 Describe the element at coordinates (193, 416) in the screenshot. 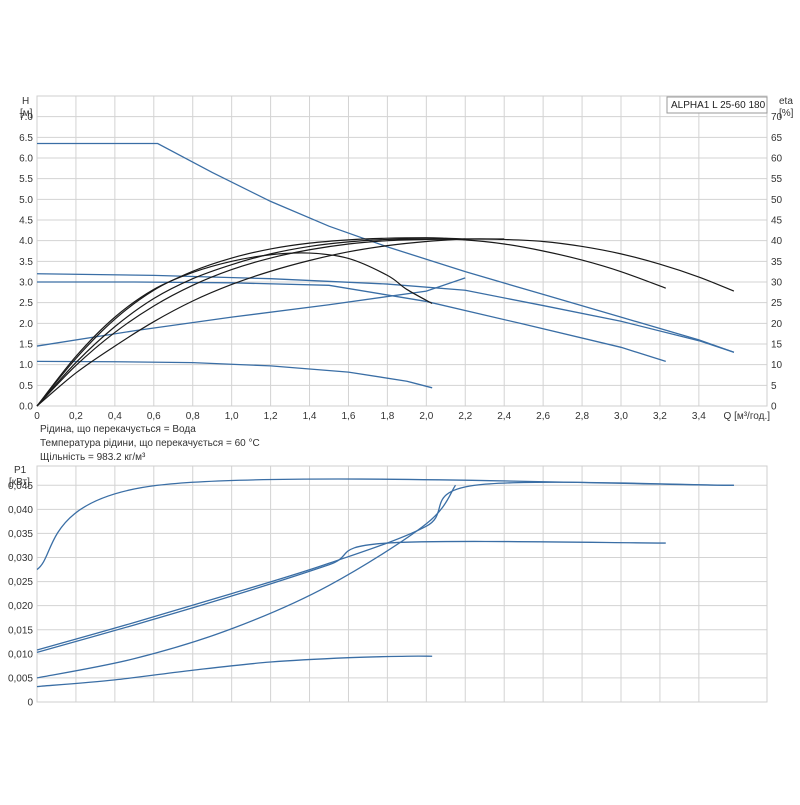

I see `x-tick-label: 0,8` at that location.